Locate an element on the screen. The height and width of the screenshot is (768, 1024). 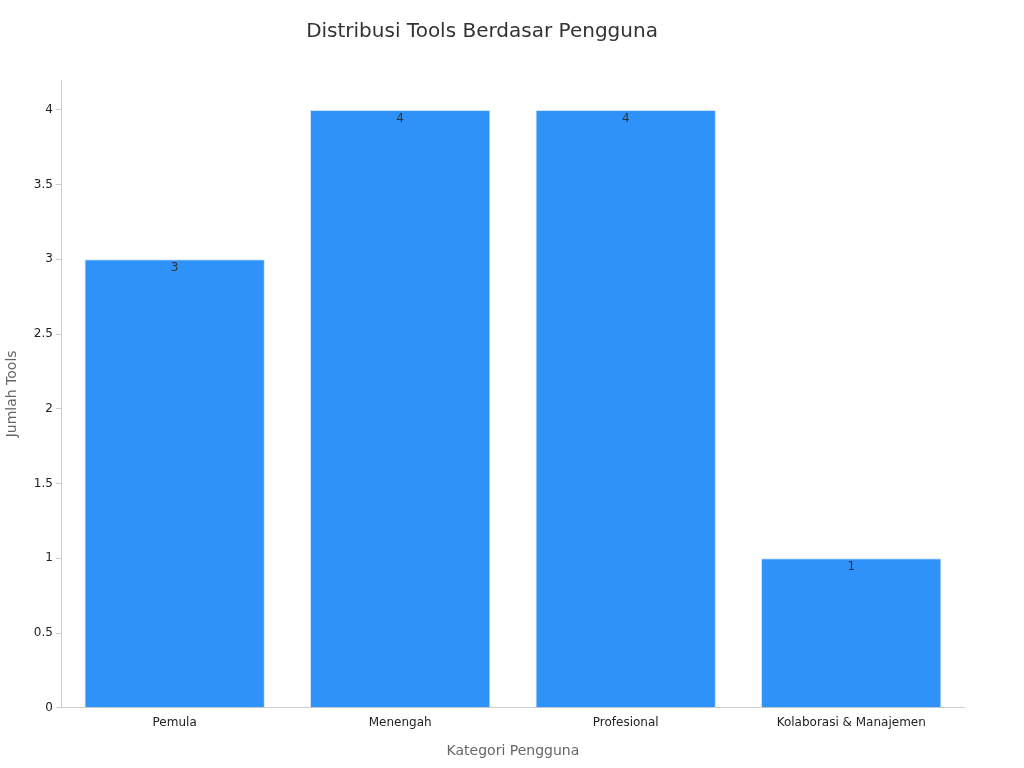
y-tick-label: 0 is located at coordinates (49, 706).